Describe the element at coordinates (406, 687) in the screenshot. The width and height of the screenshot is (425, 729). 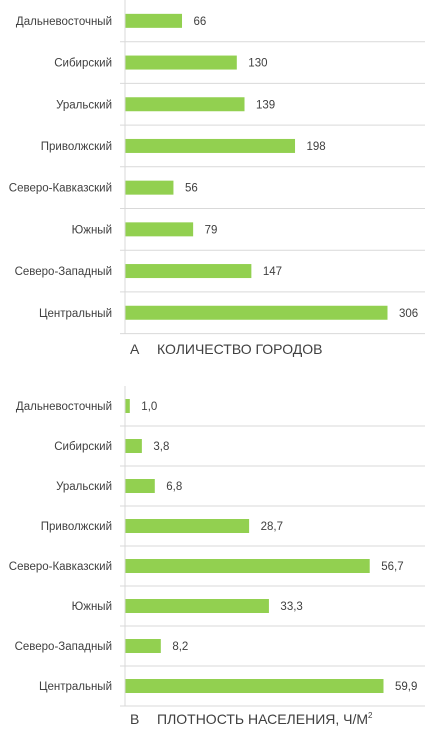
I see `value-label: 59,9` at that location.